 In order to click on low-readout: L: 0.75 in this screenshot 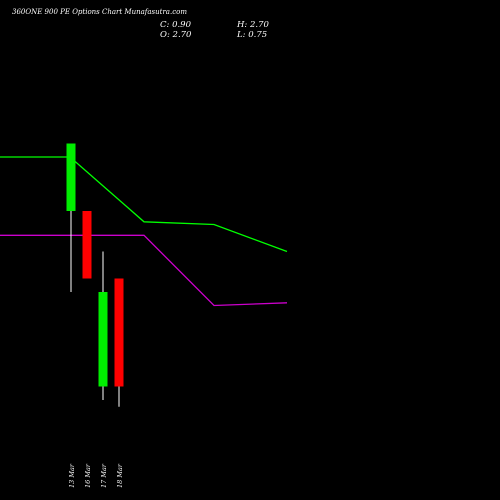, I will do `click(251, 35)`.